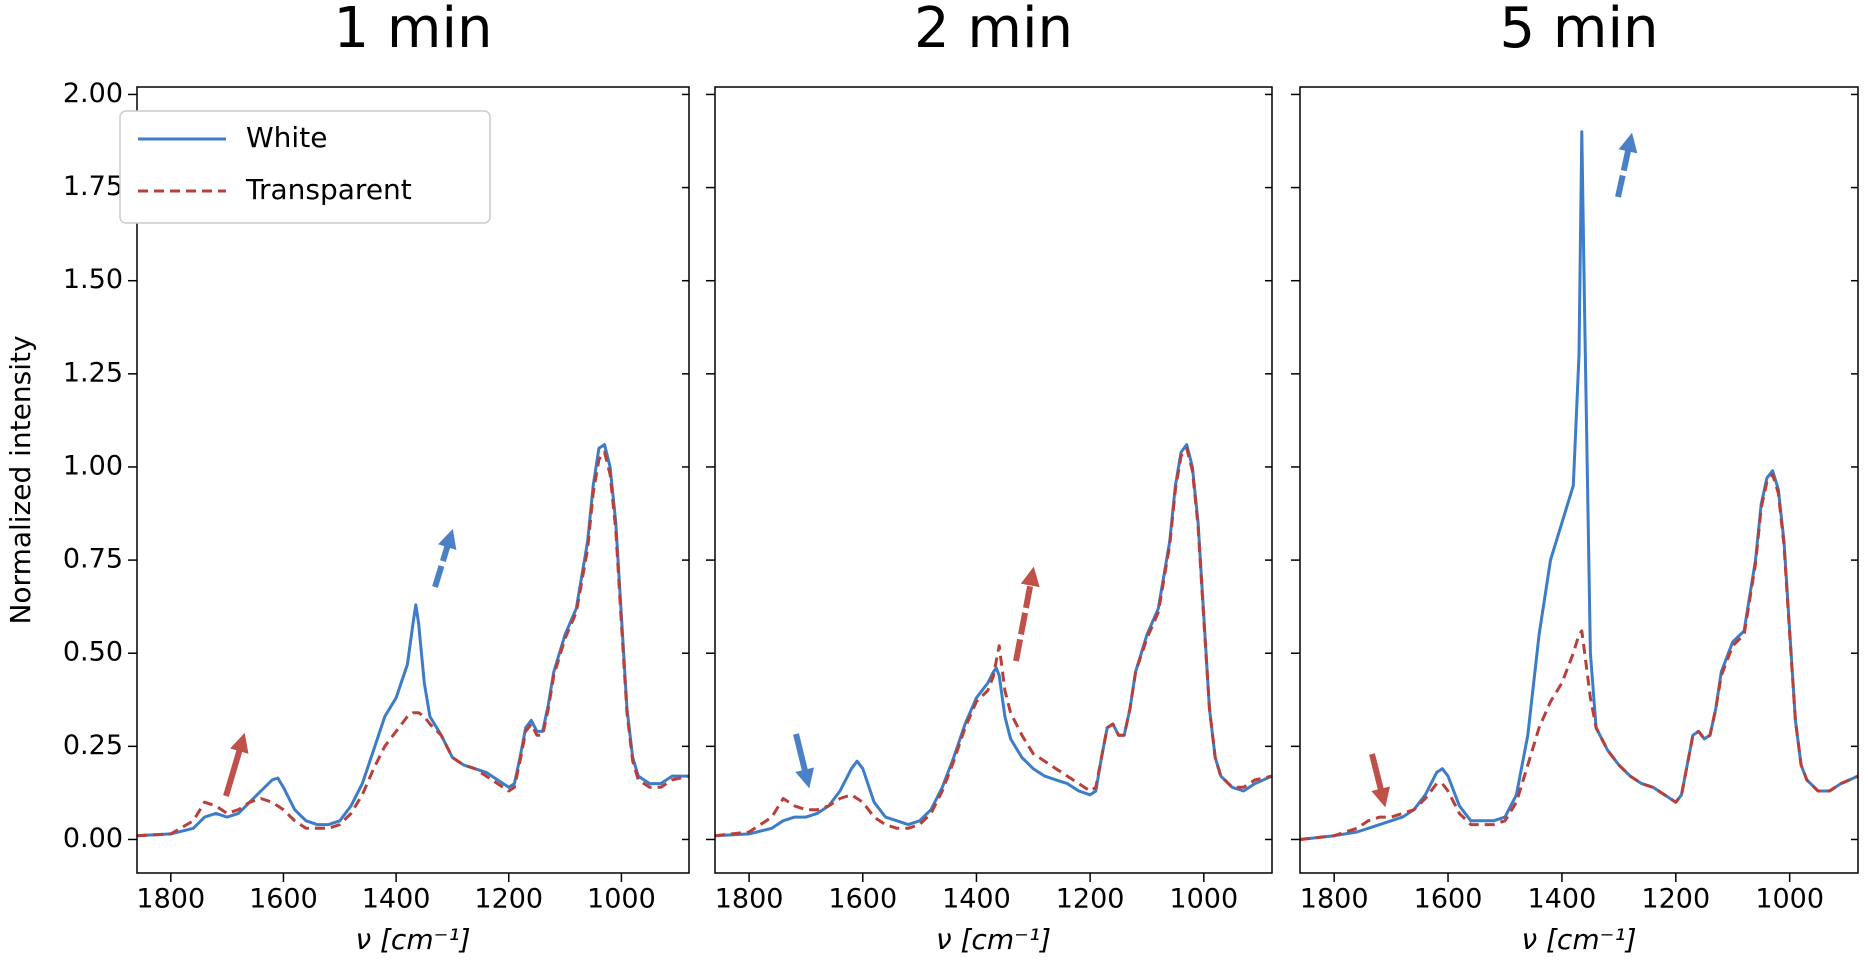 The image size is (1868, 969). What do you see at coordinates (93, 279) in the screenshot?
I see `y-tick-label: 1.50` at bounding box center [93, 279].